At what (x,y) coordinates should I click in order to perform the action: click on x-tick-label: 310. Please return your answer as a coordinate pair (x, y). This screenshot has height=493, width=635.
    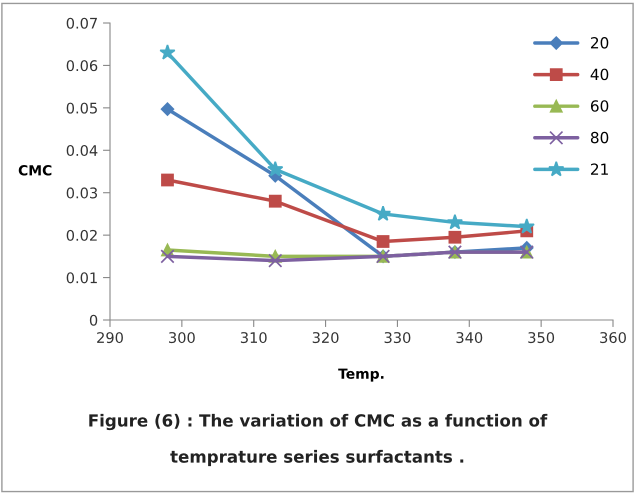
    Looking at the image, I should click on (253, 338).